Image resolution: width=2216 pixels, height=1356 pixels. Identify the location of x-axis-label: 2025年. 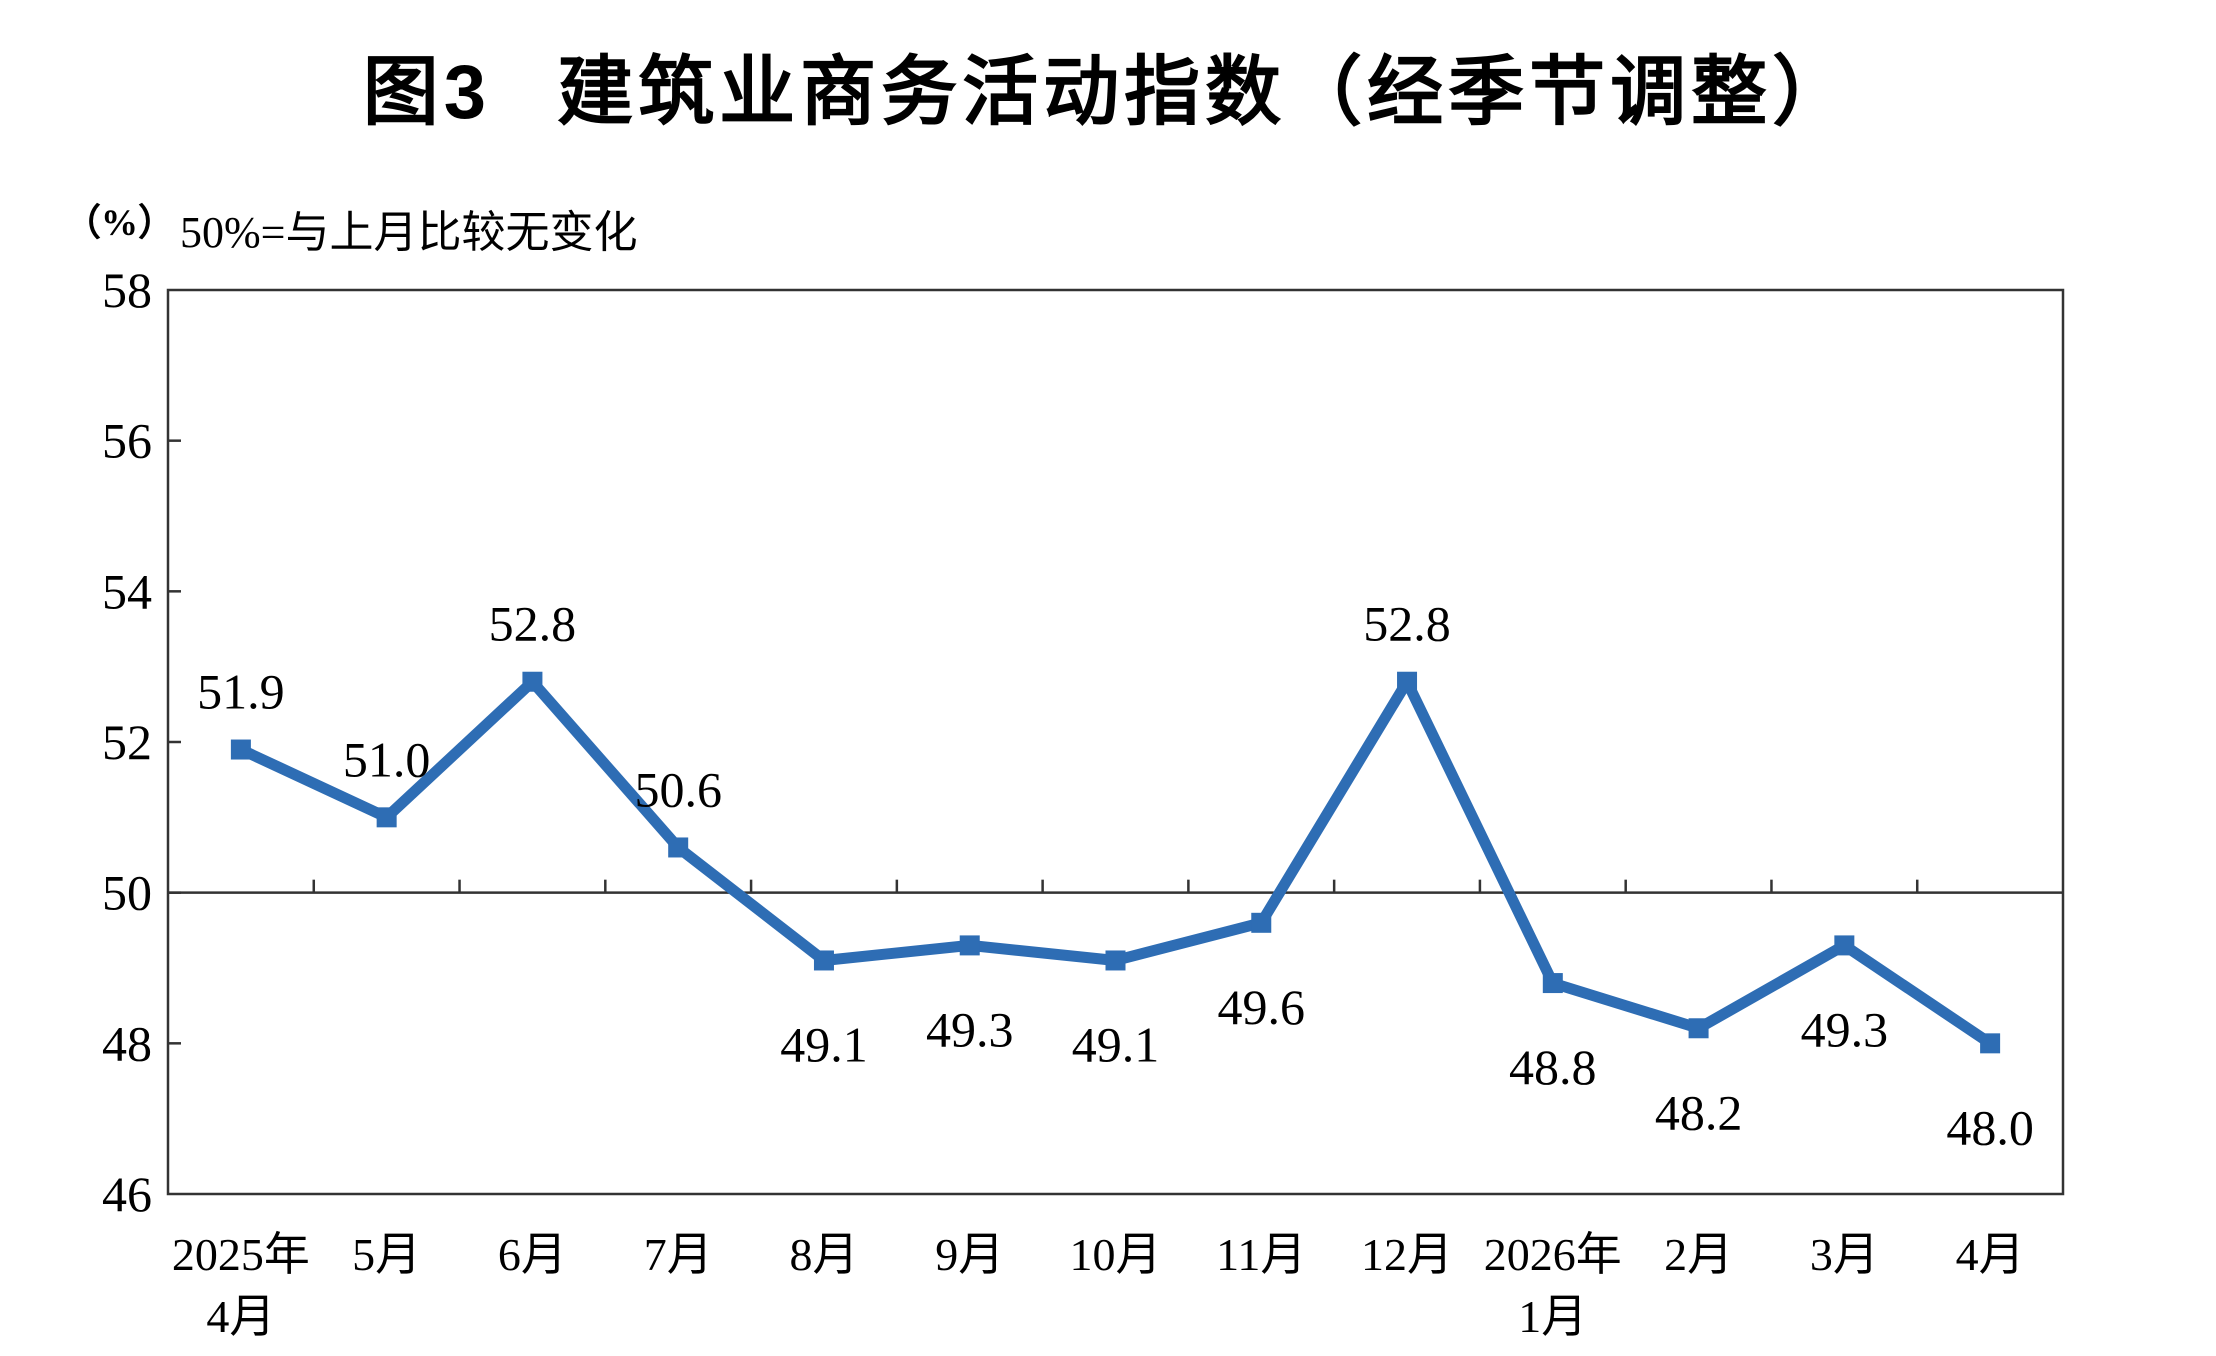
(241, 1254).